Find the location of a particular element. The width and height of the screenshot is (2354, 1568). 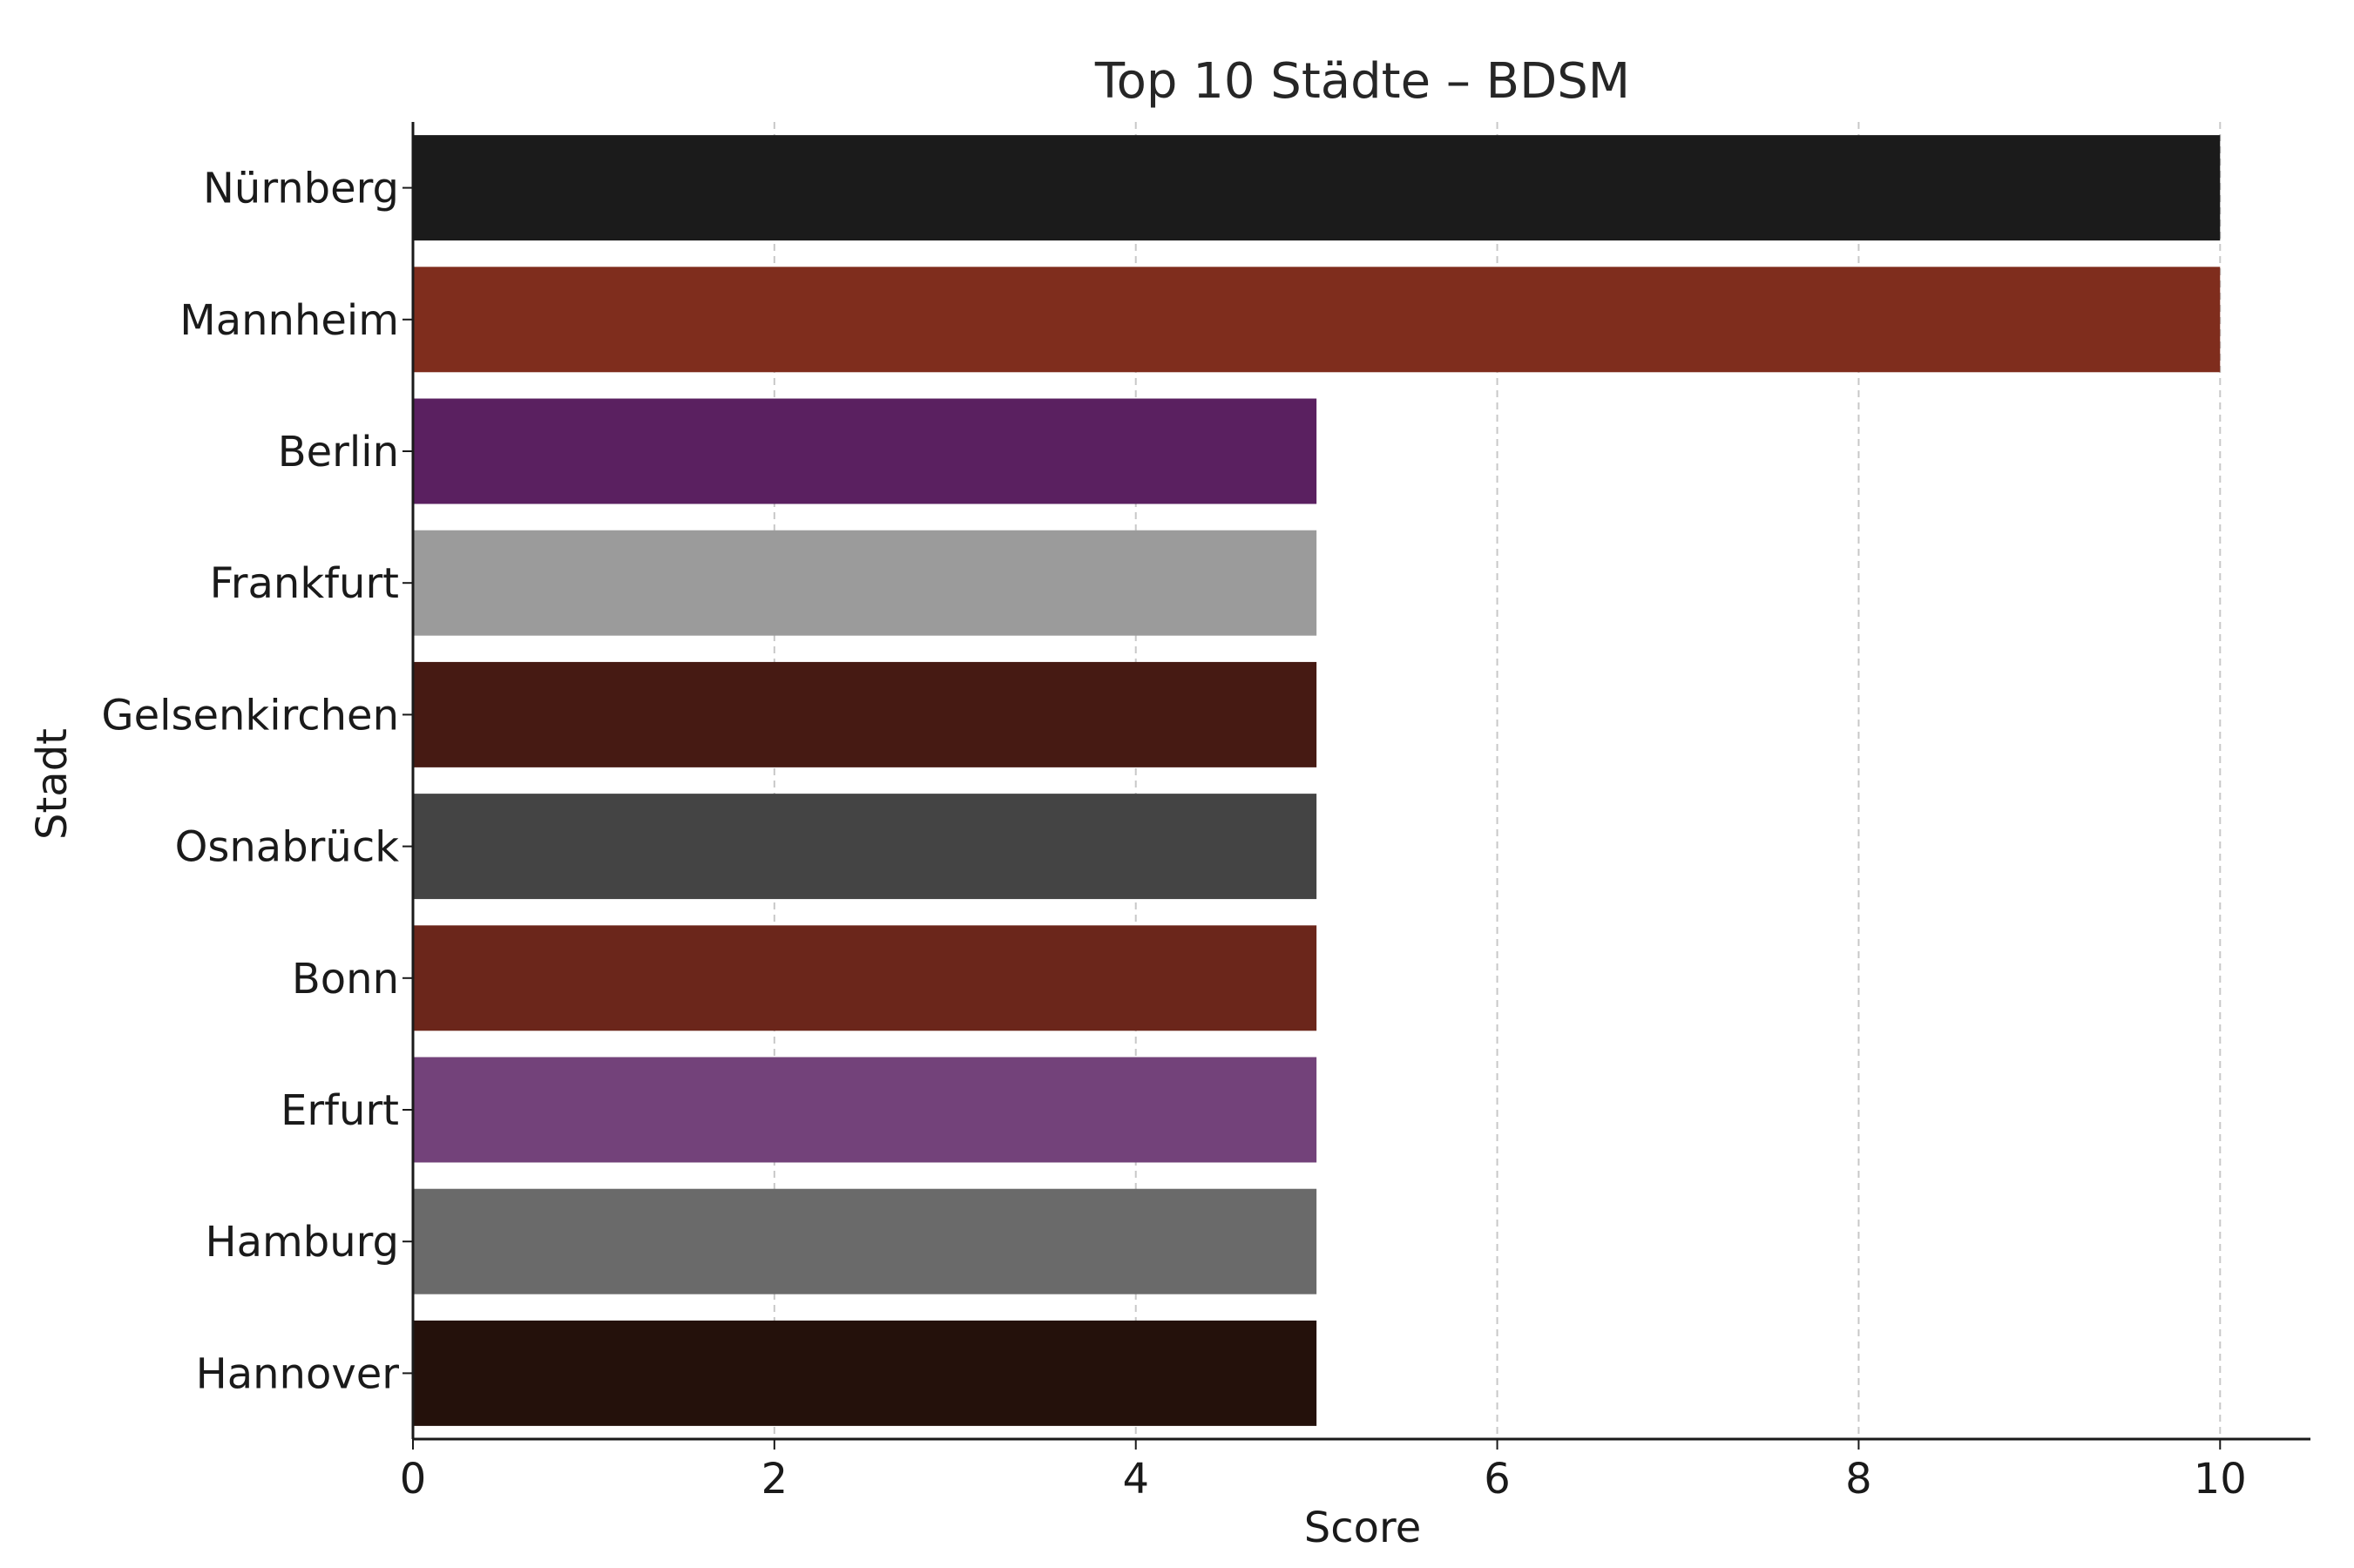

x-axis-label: Score is located at coordinates (1362, 1528).